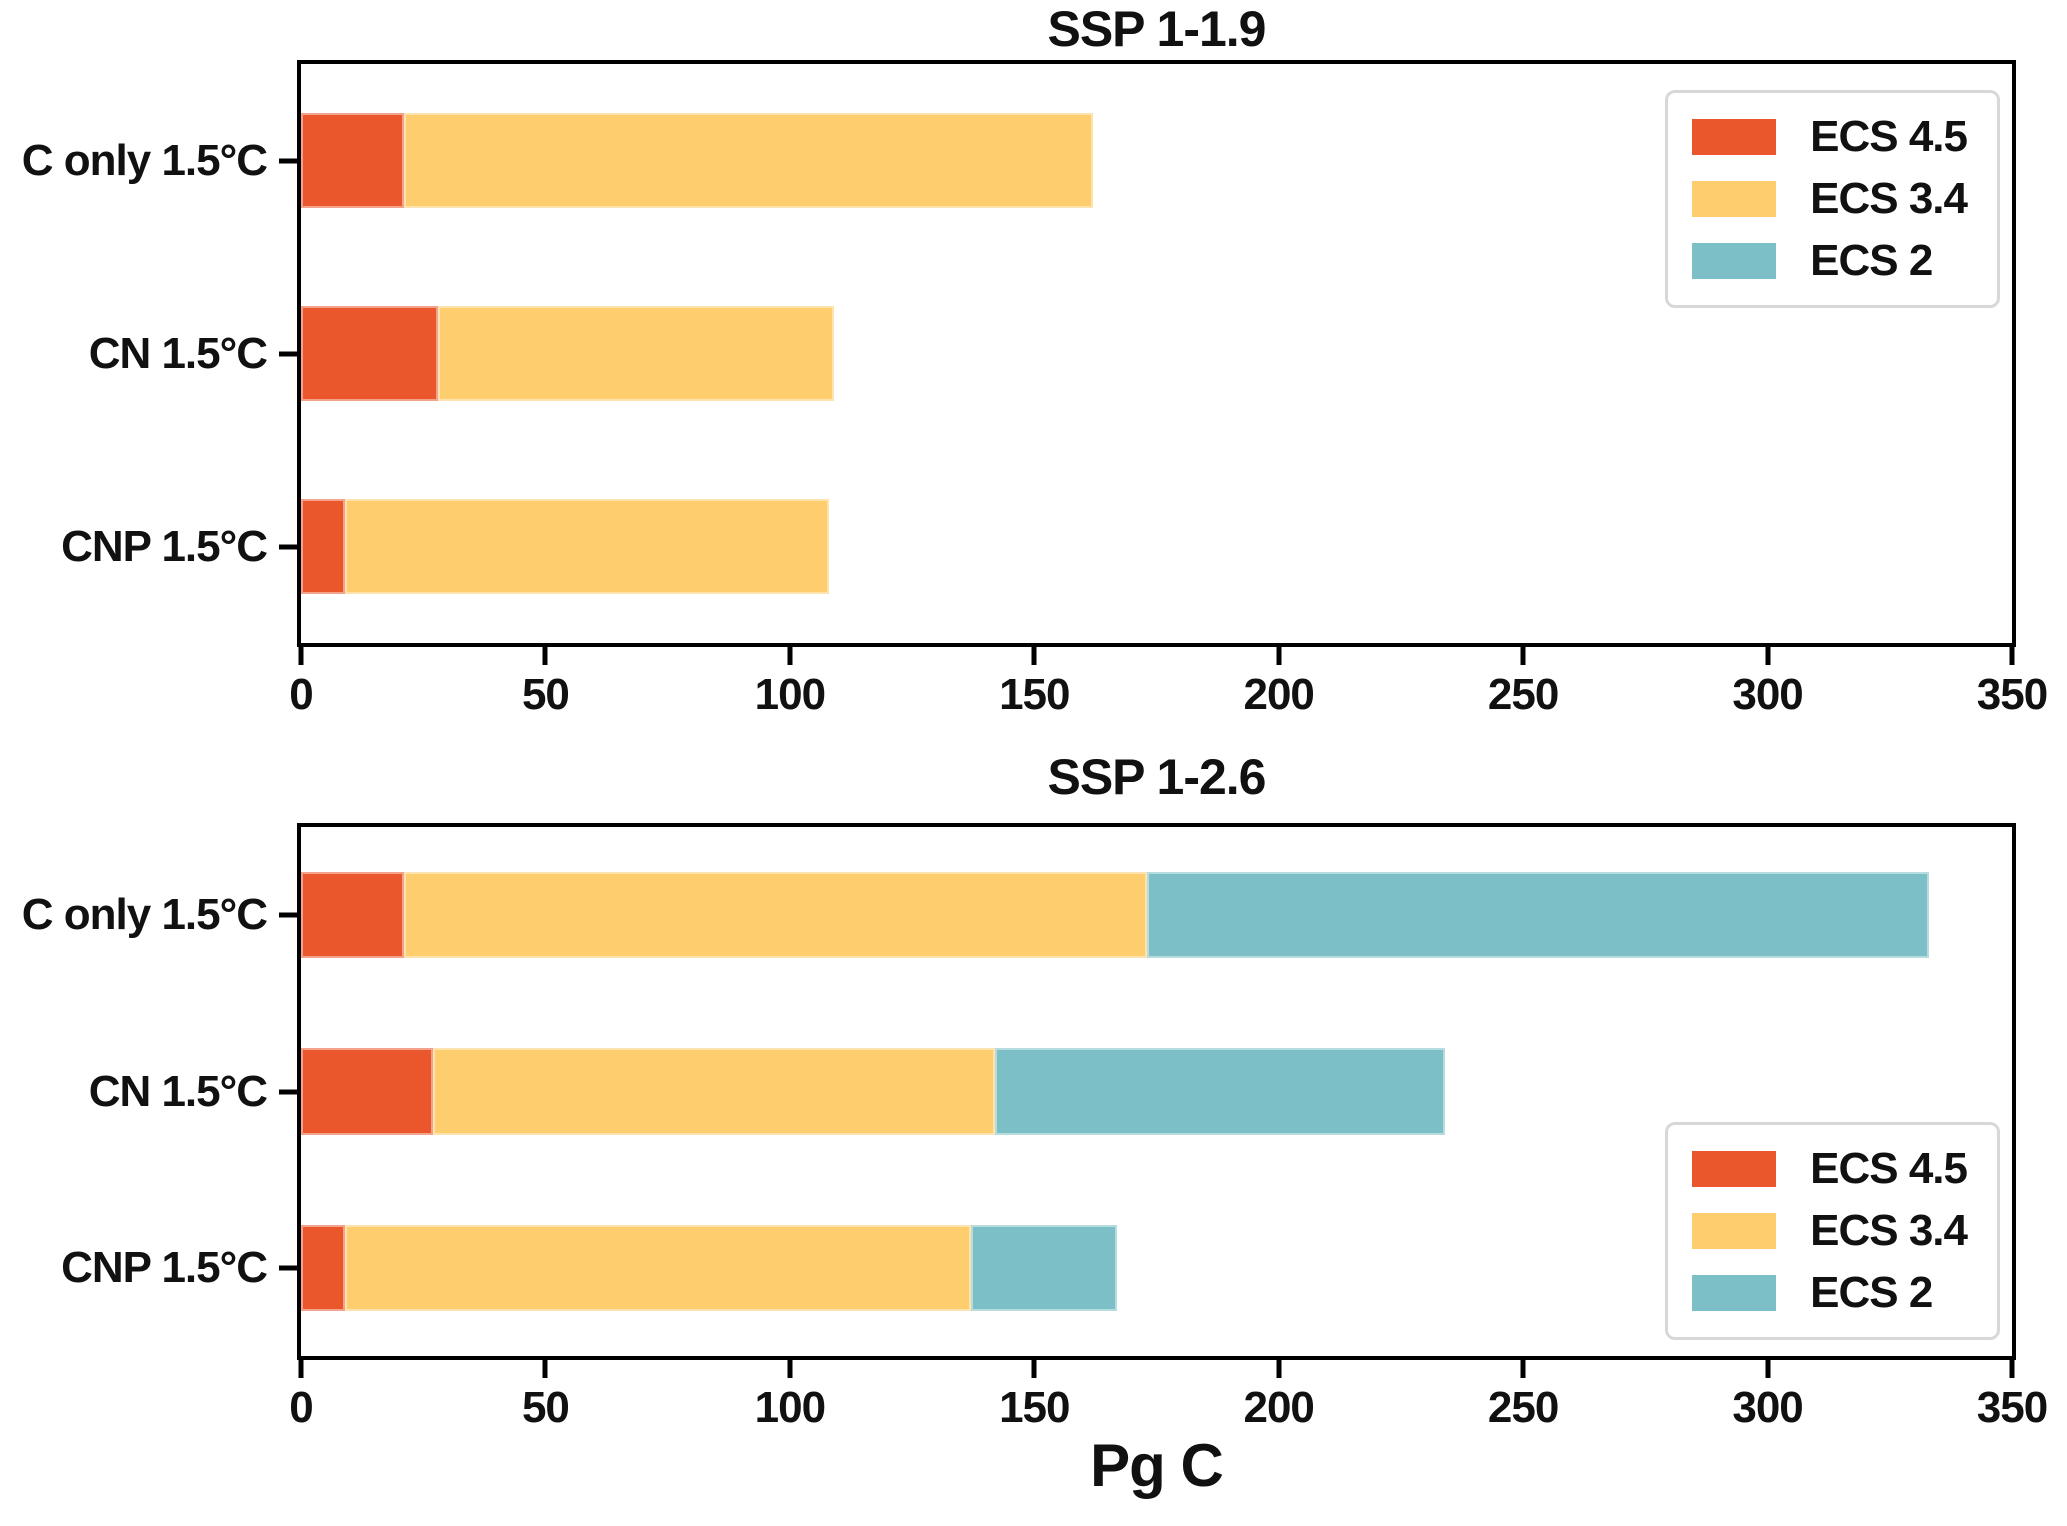  Describe the element at coordinates (1157, 1465) in the screenshot. I see `x-axis-label: Pg C` at that location.